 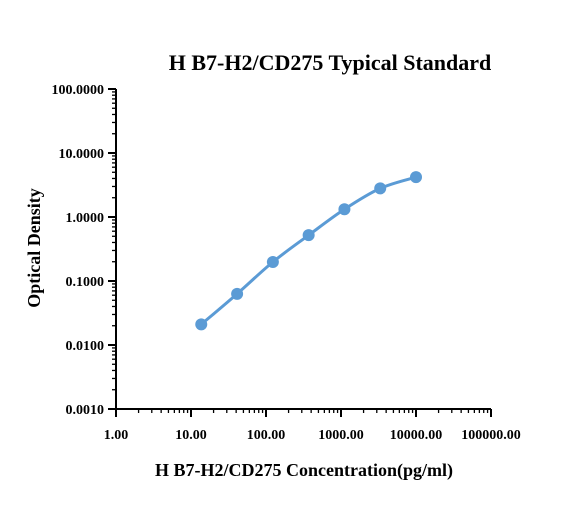 I want to click on x-tick-label: 100.00, so click(x=266, y=435).